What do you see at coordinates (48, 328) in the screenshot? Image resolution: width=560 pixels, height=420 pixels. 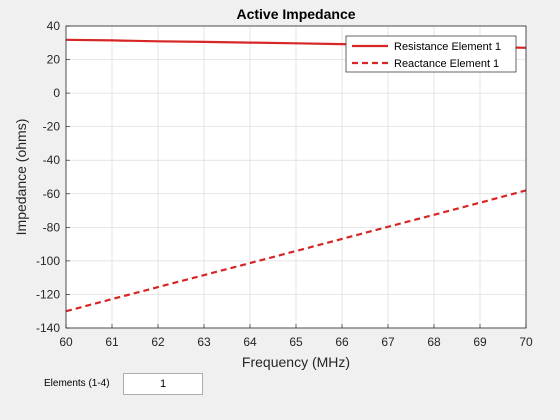 I see `y-tick-label: -140` at bounding box center [48, 328].